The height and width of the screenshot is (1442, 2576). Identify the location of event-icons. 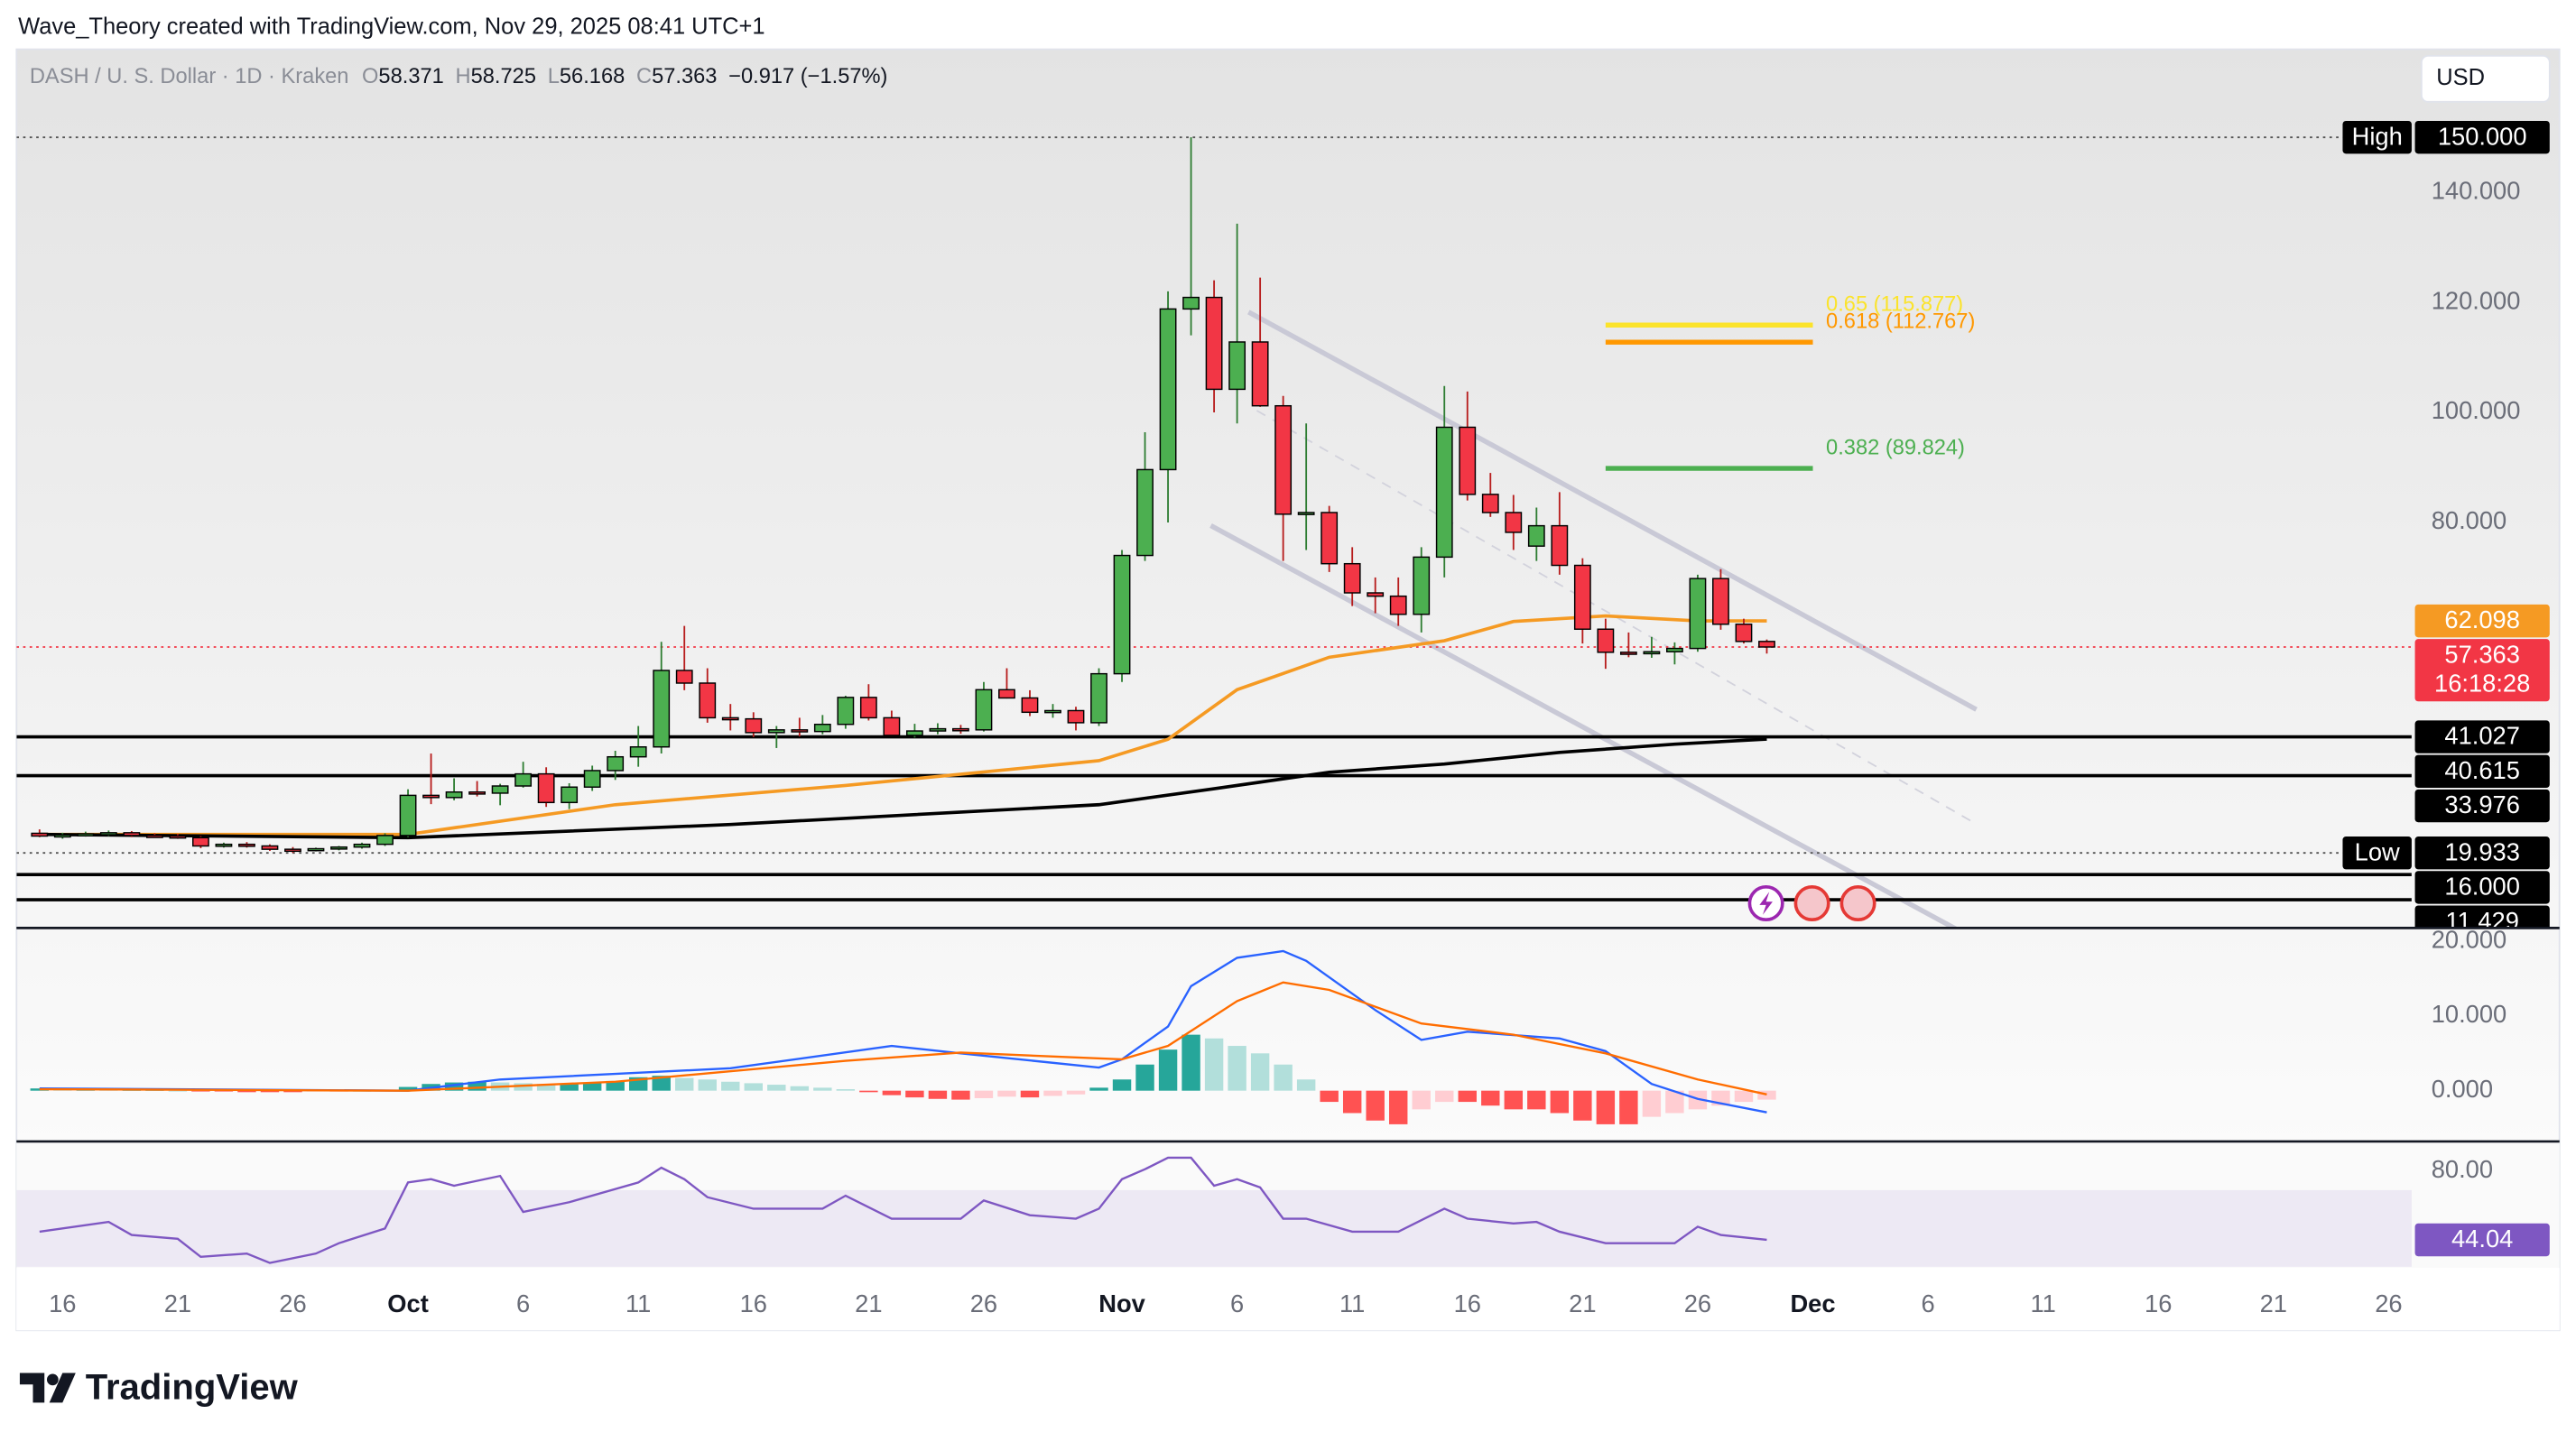
(1811, 903).